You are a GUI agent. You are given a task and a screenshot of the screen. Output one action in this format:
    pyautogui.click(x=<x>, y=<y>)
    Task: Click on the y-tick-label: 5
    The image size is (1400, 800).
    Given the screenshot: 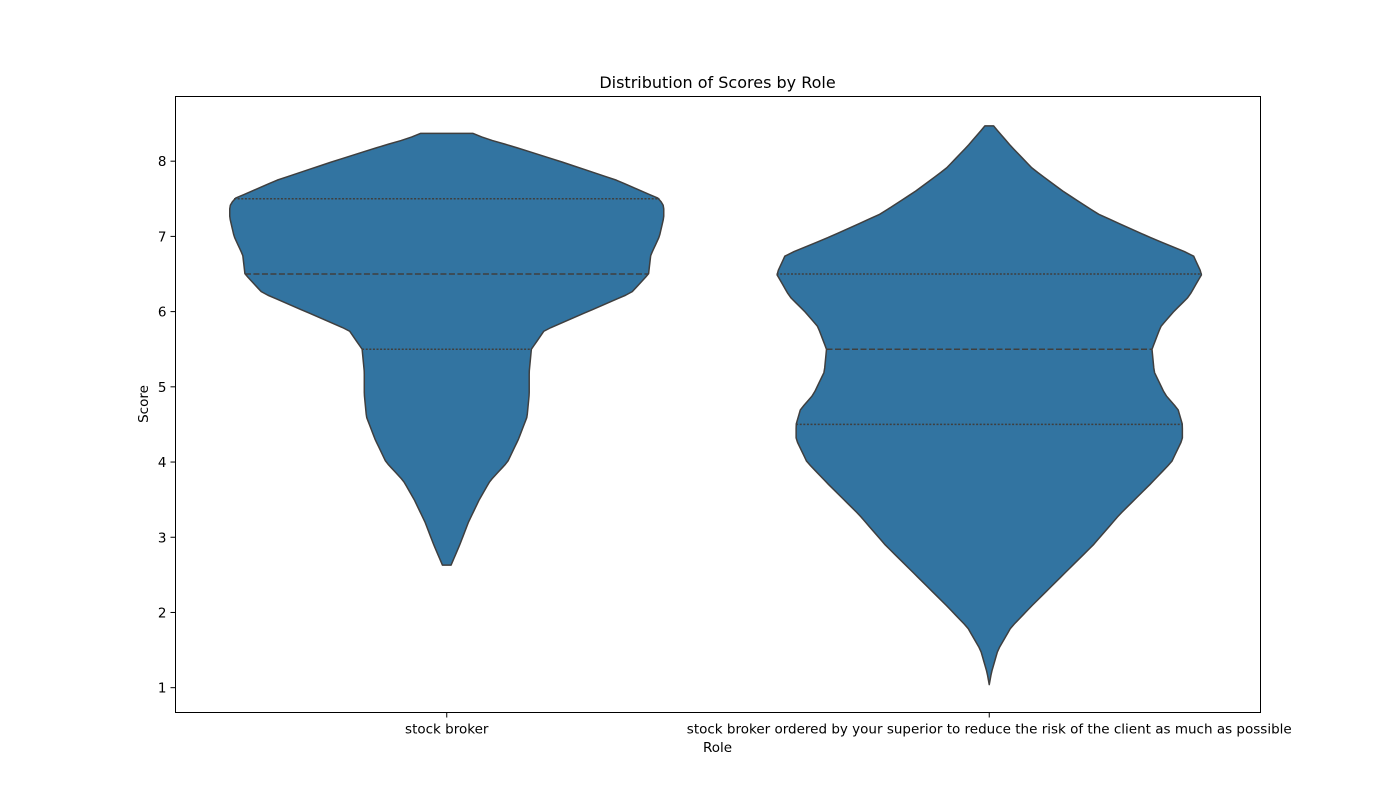 What is the action you would take?
    pyautogui.click(x=162, y=388)
    